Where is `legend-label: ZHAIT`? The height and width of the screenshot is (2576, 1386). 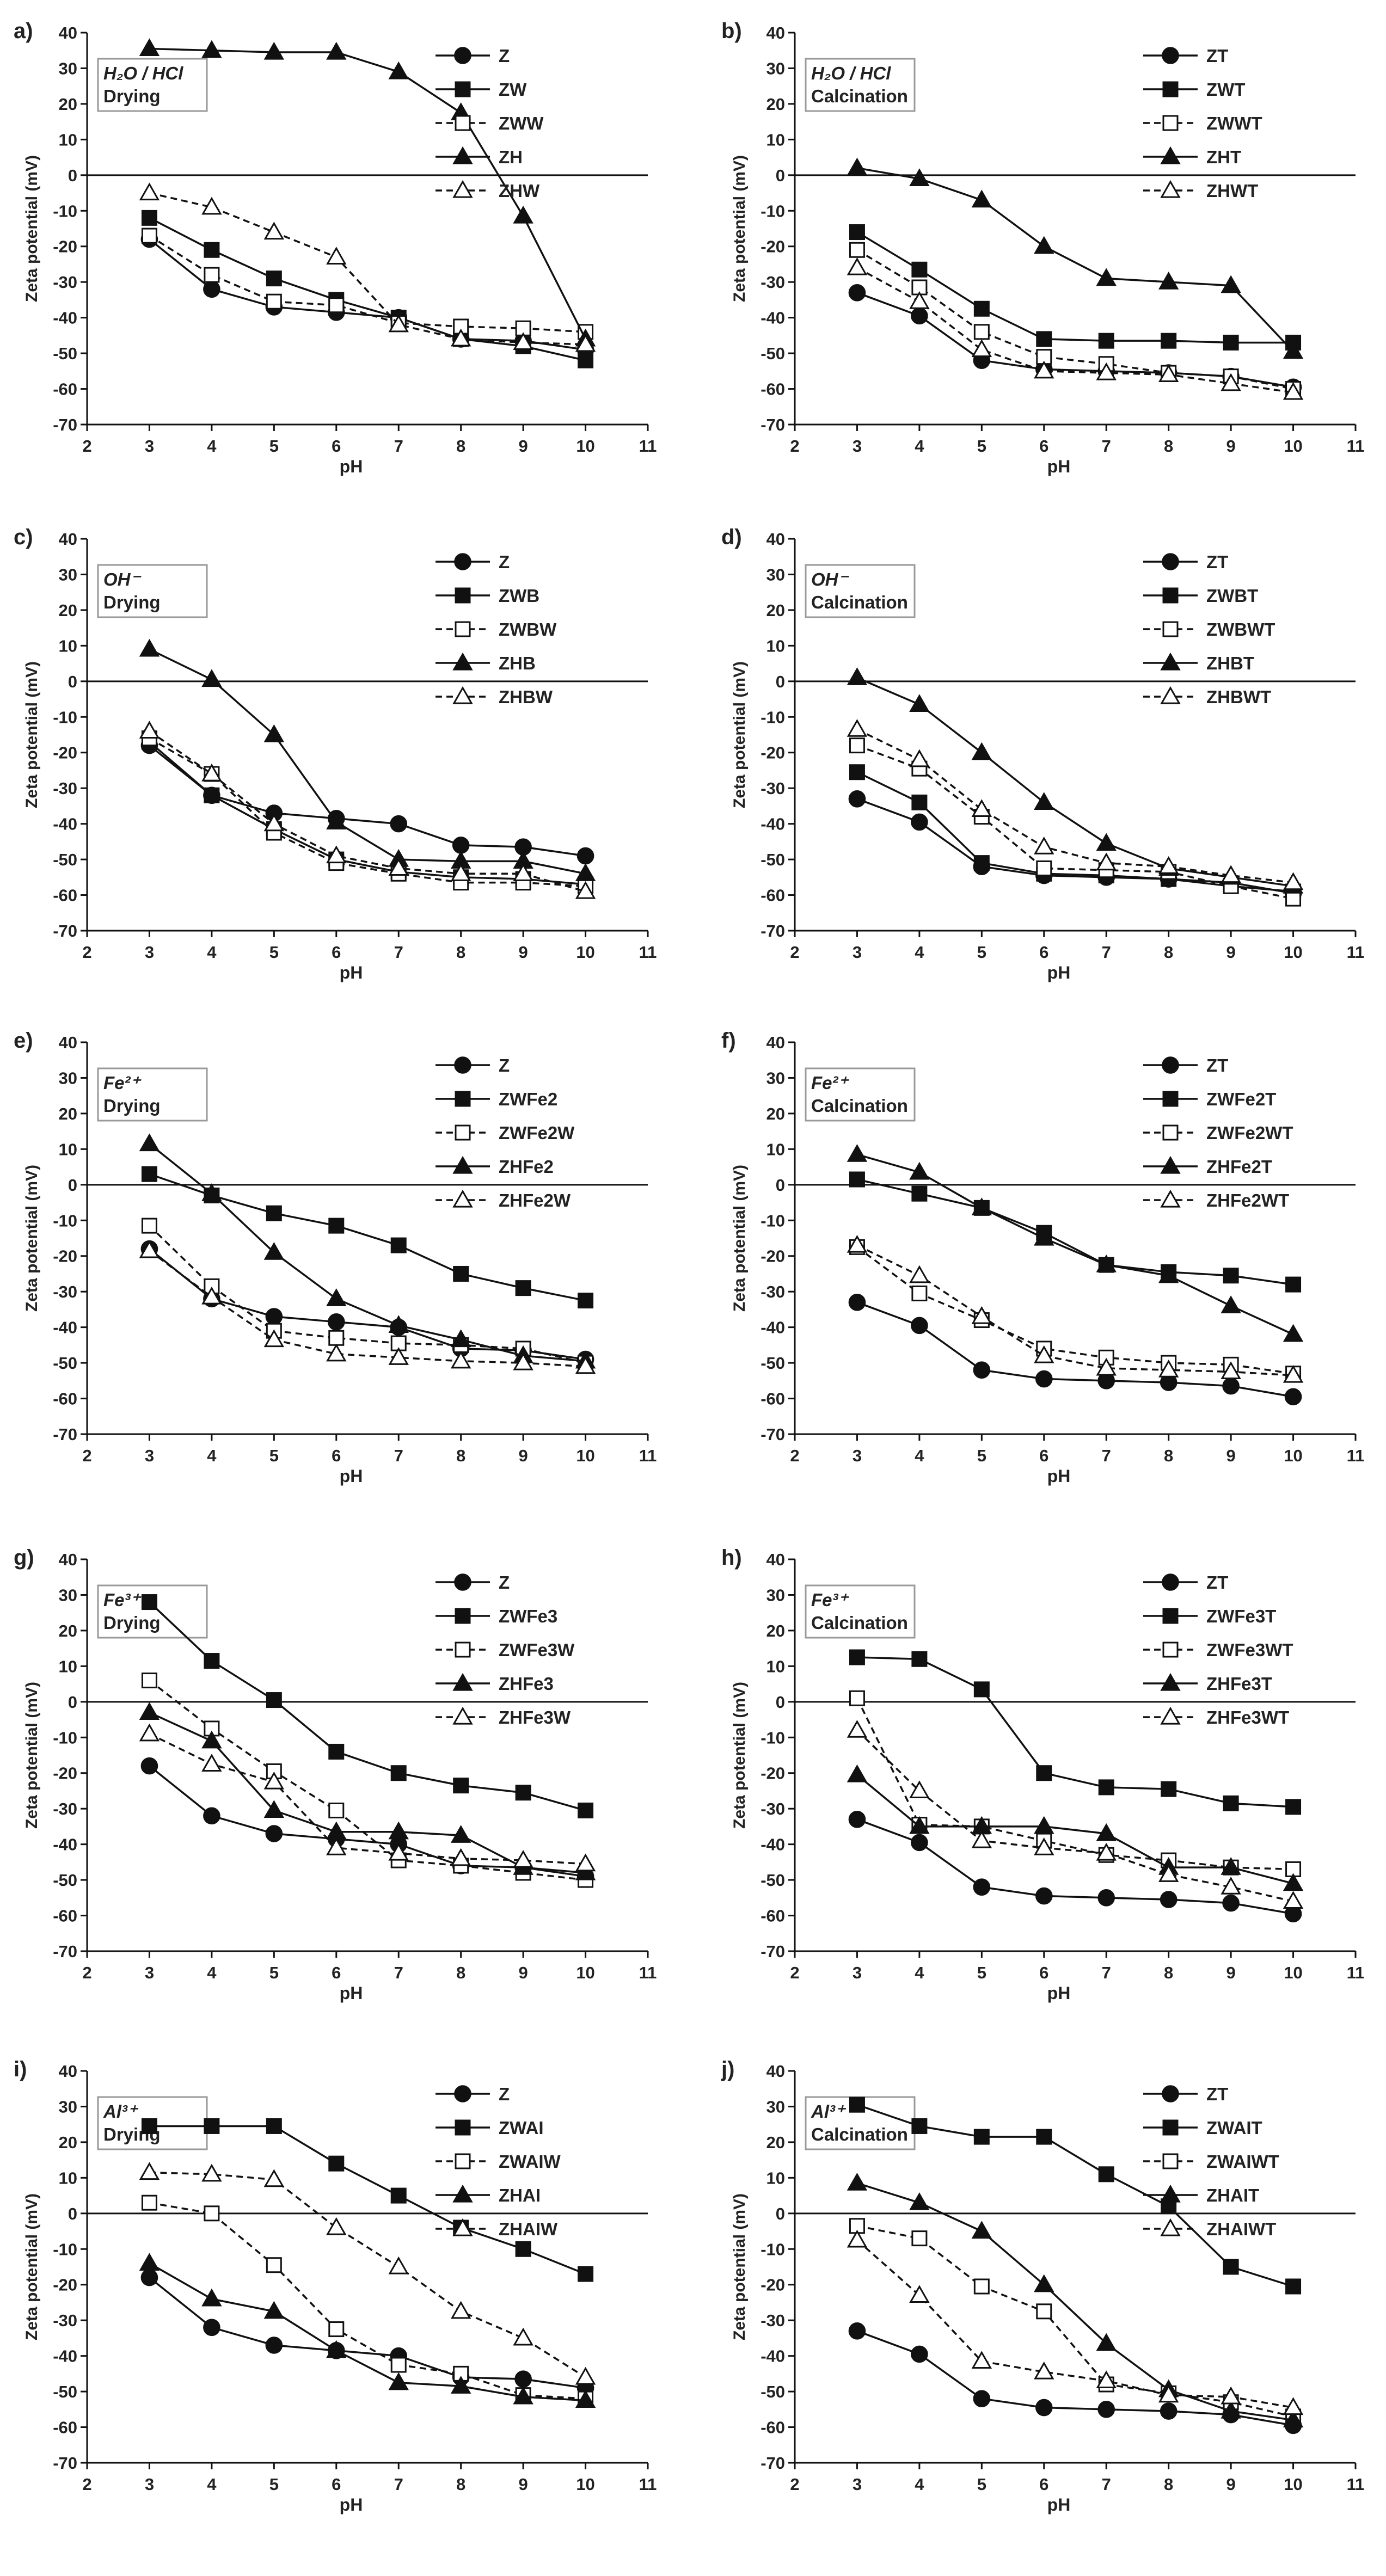 legend-label: ZHAIT is located at coordinates (1232, 2195).